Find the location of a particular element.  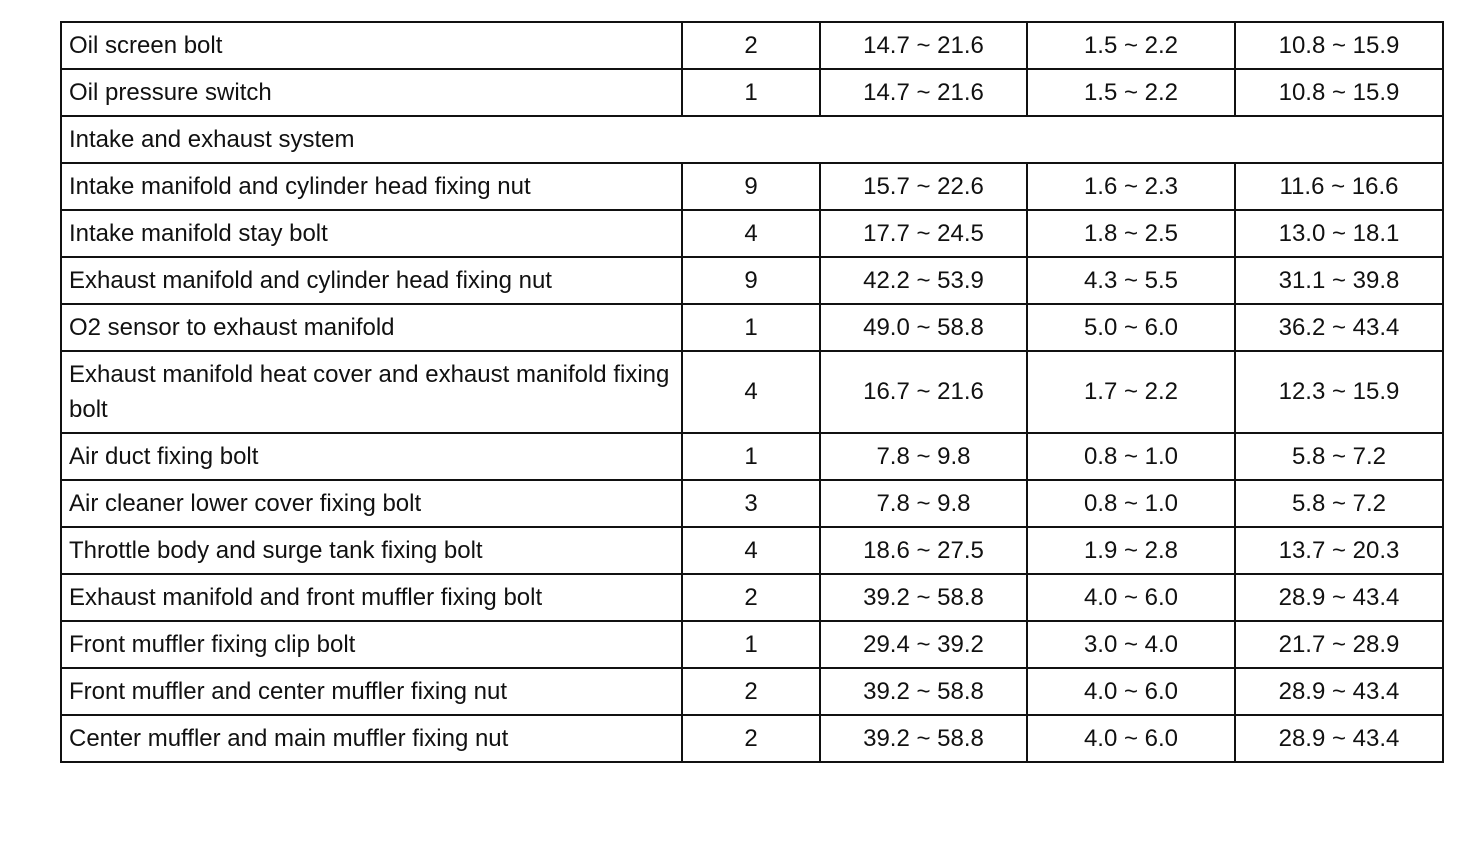

torque-nm: 16.7 ~ 21.6 is located at coordinates (923, 392).